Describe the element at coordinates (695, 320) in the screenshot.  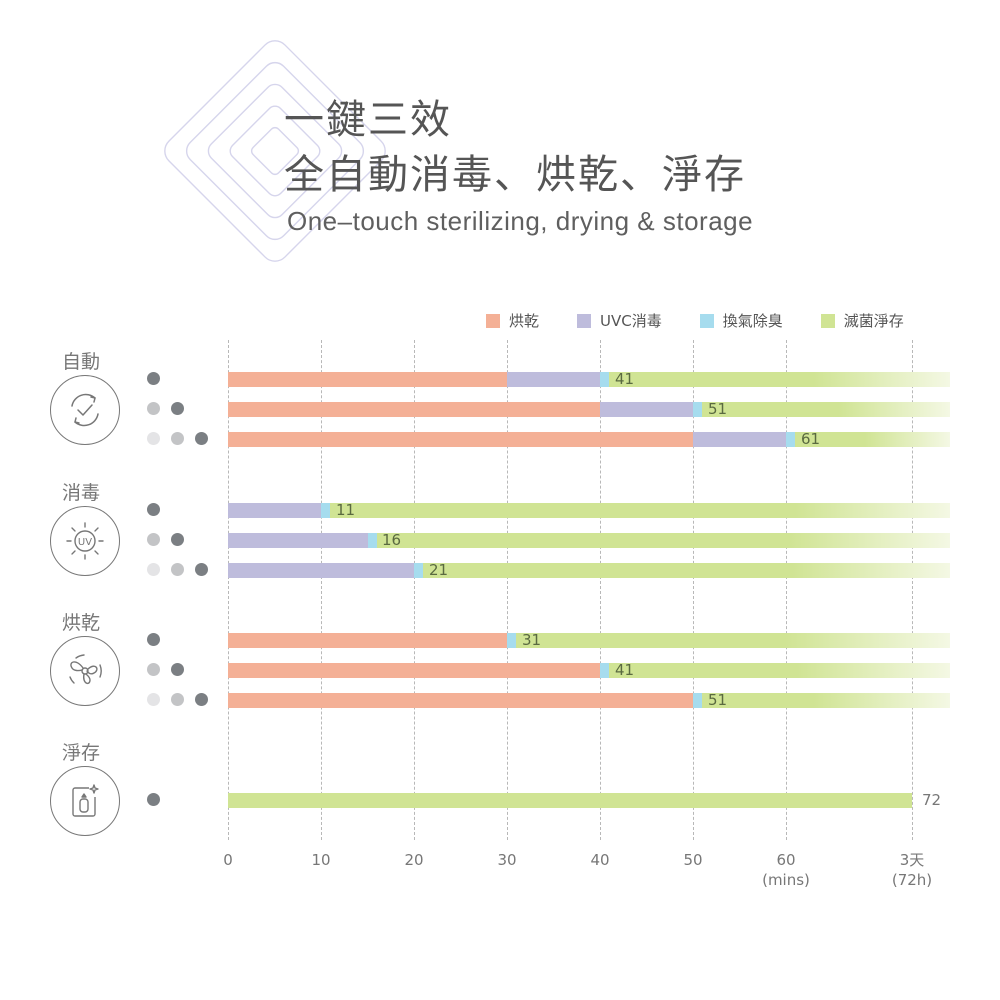
I see `chart-legend: 烘乾 UVC消毒 換氣除臭 滅菌淨存` at that location.